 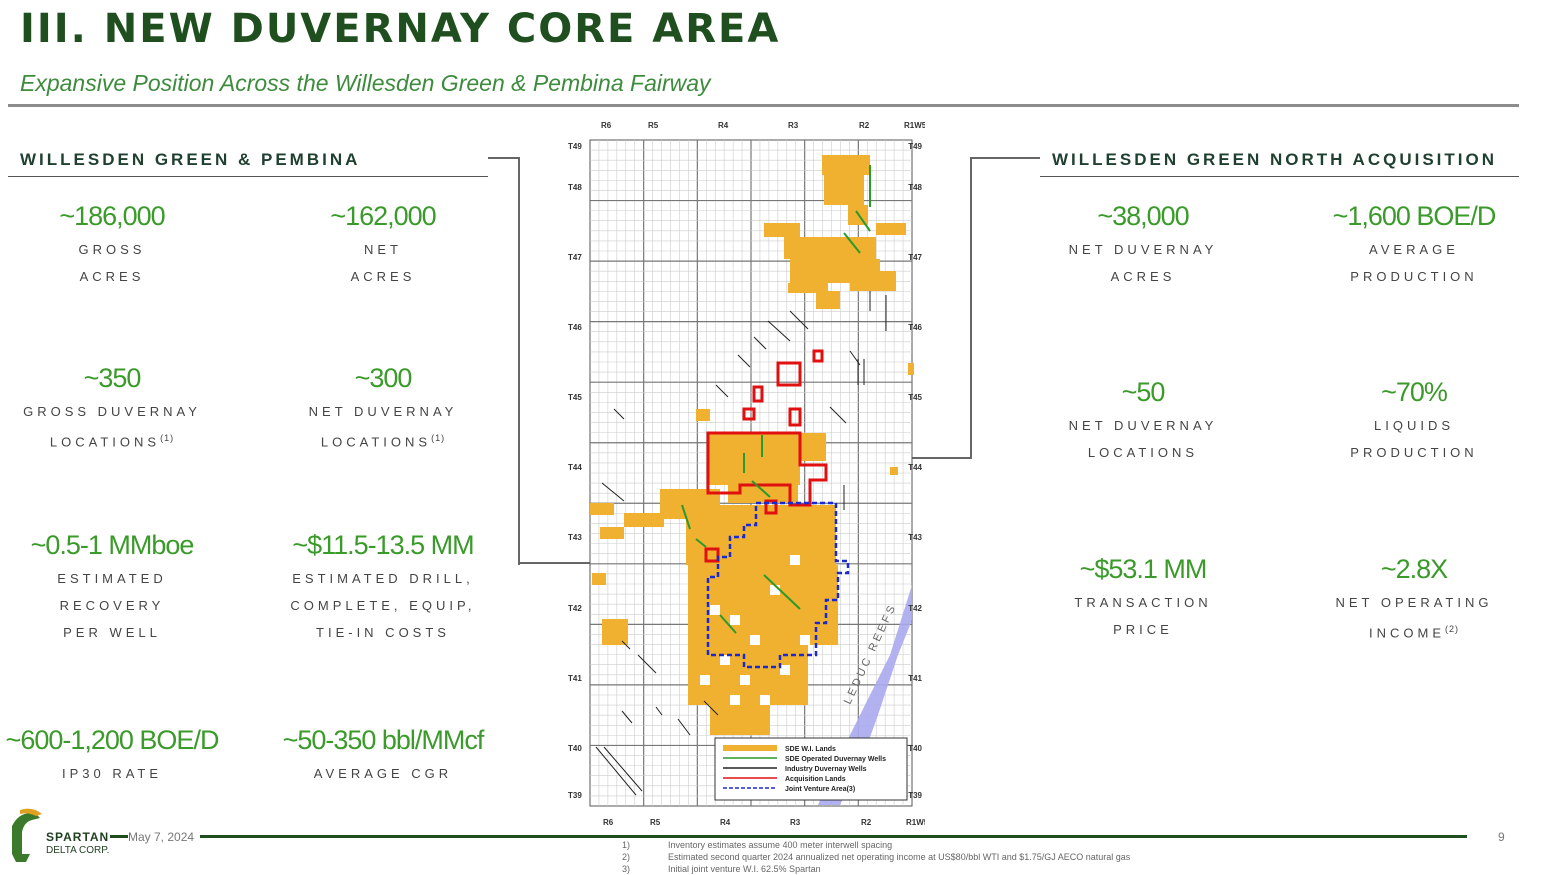 What do you see at coordinates (78, 850) in the screenshot?
I see `company-suffix: DELTA CORP.` at bounding box center [78, 850].